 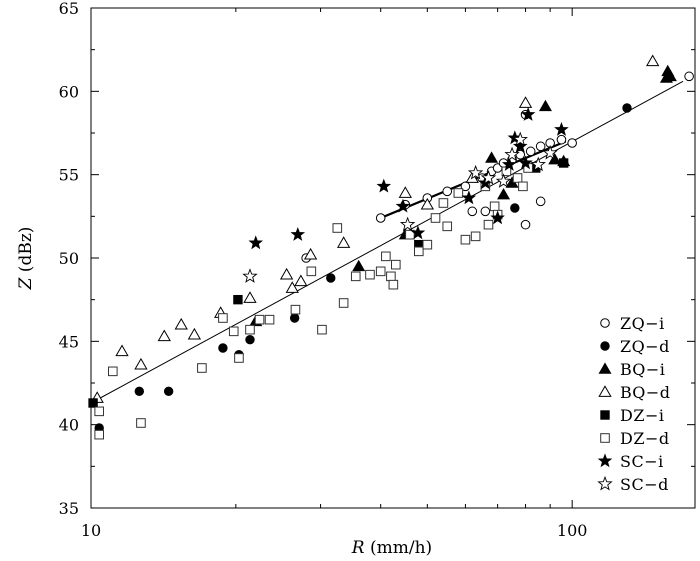 What do you see at coordinates (642, 323) in the screenshot?
I see `legend-label: ZQ−i` at bounding box center [642, 323].